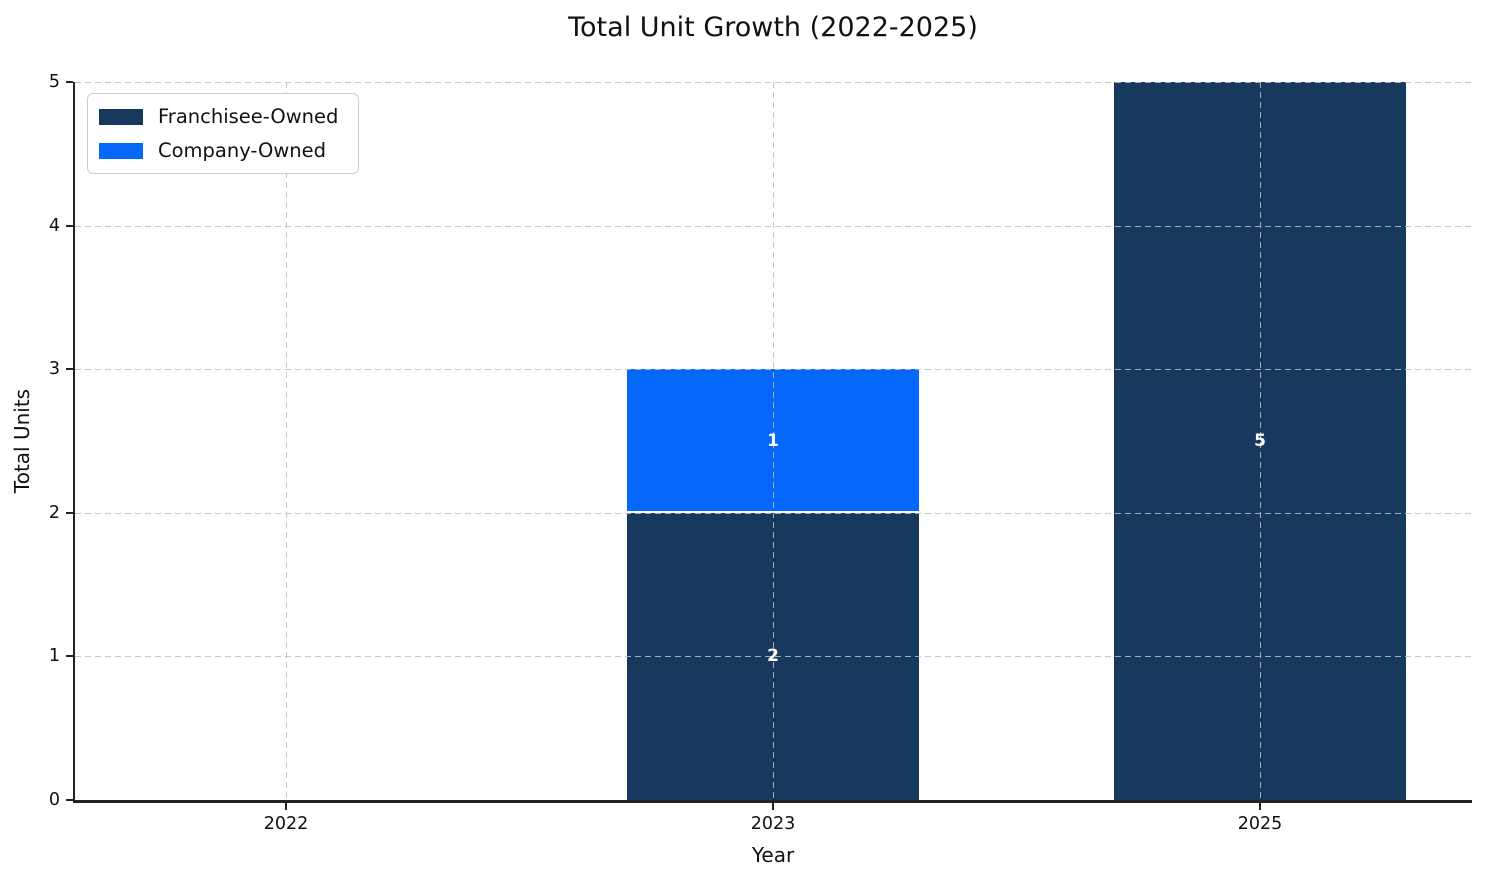 This screenshot has height=884, width=1485. I want to click on legend: Franchisee-Owned Company-Owned, so click(223, 133).